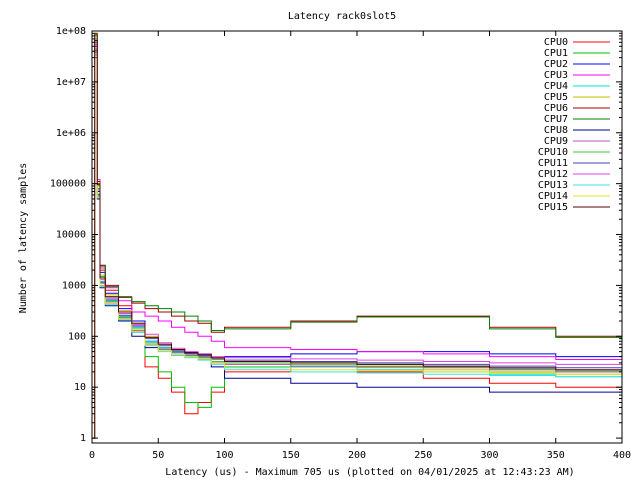 This screenshot has height=480, width=640. Describe the element at coordinates (71, 235) in the screenshot. I see `y-tick-label: 10000` at that location.